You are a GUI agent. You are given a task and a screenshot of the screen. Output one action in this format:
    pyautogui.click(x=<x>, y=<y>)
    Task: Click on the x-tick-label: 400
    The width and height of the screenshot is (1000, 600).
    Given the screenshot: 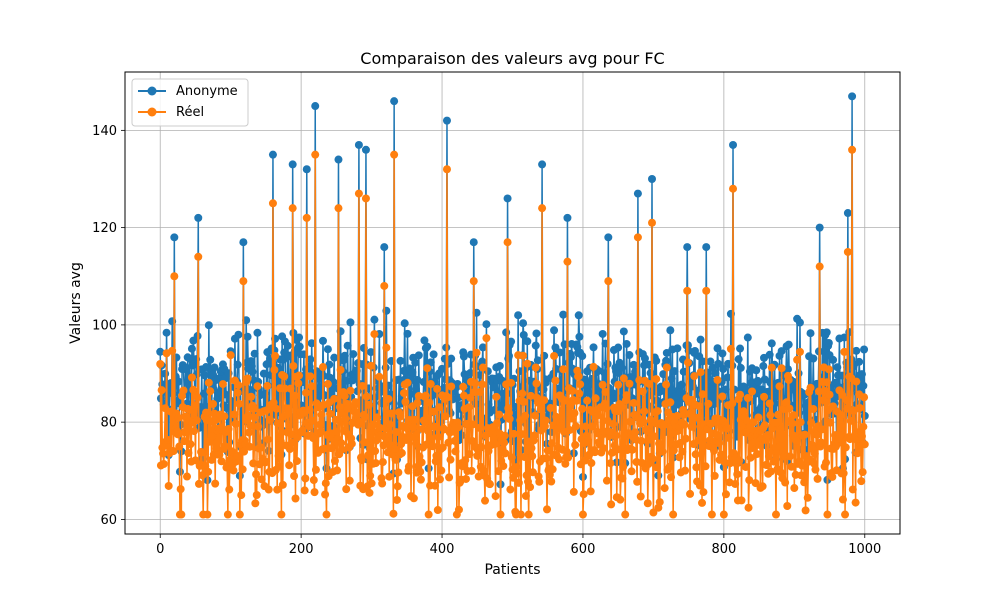 What is the action you would take?
    pyautogui.click(x=442, y=549)
    